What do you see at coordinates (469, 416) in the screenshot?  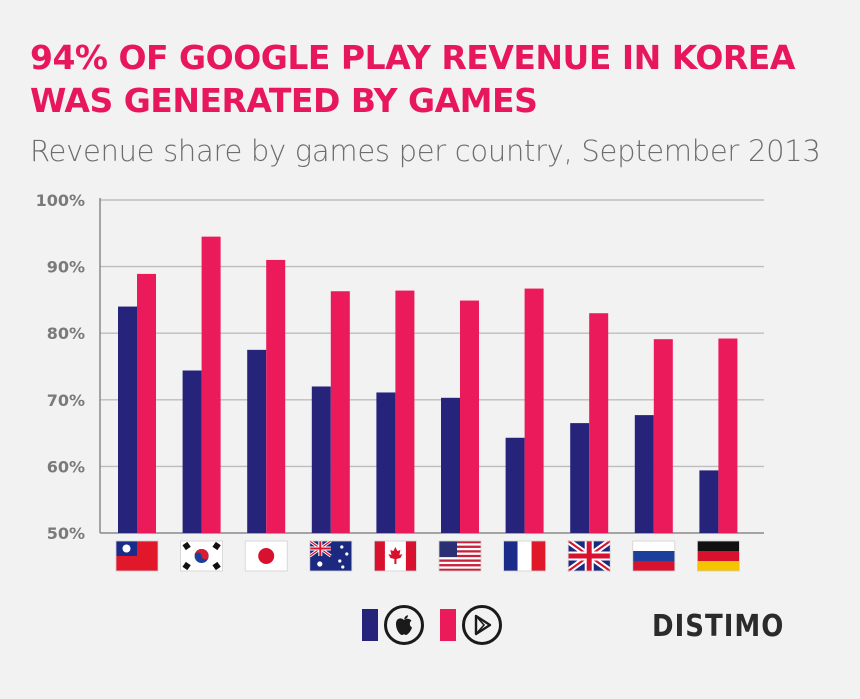 I see `bar-google-united-states` at bounding box center [469, 416].